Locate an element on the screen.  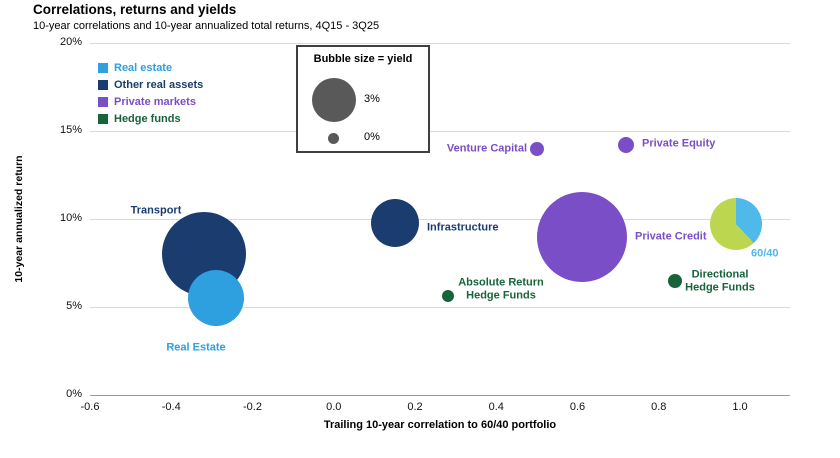
label-real-estate: Real Estate is located at coordinates (196, 347).